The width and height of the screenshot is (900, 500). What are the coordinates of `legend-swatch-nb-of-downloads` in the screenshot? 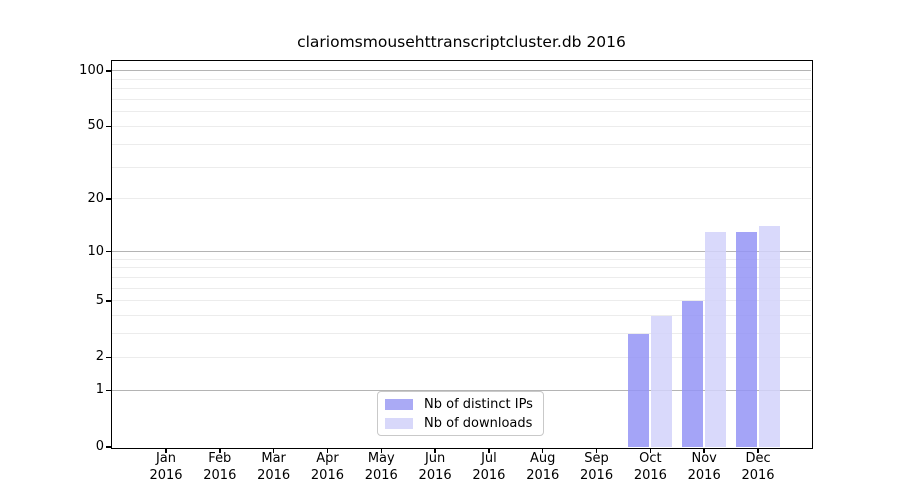 It's located at (399, 423).